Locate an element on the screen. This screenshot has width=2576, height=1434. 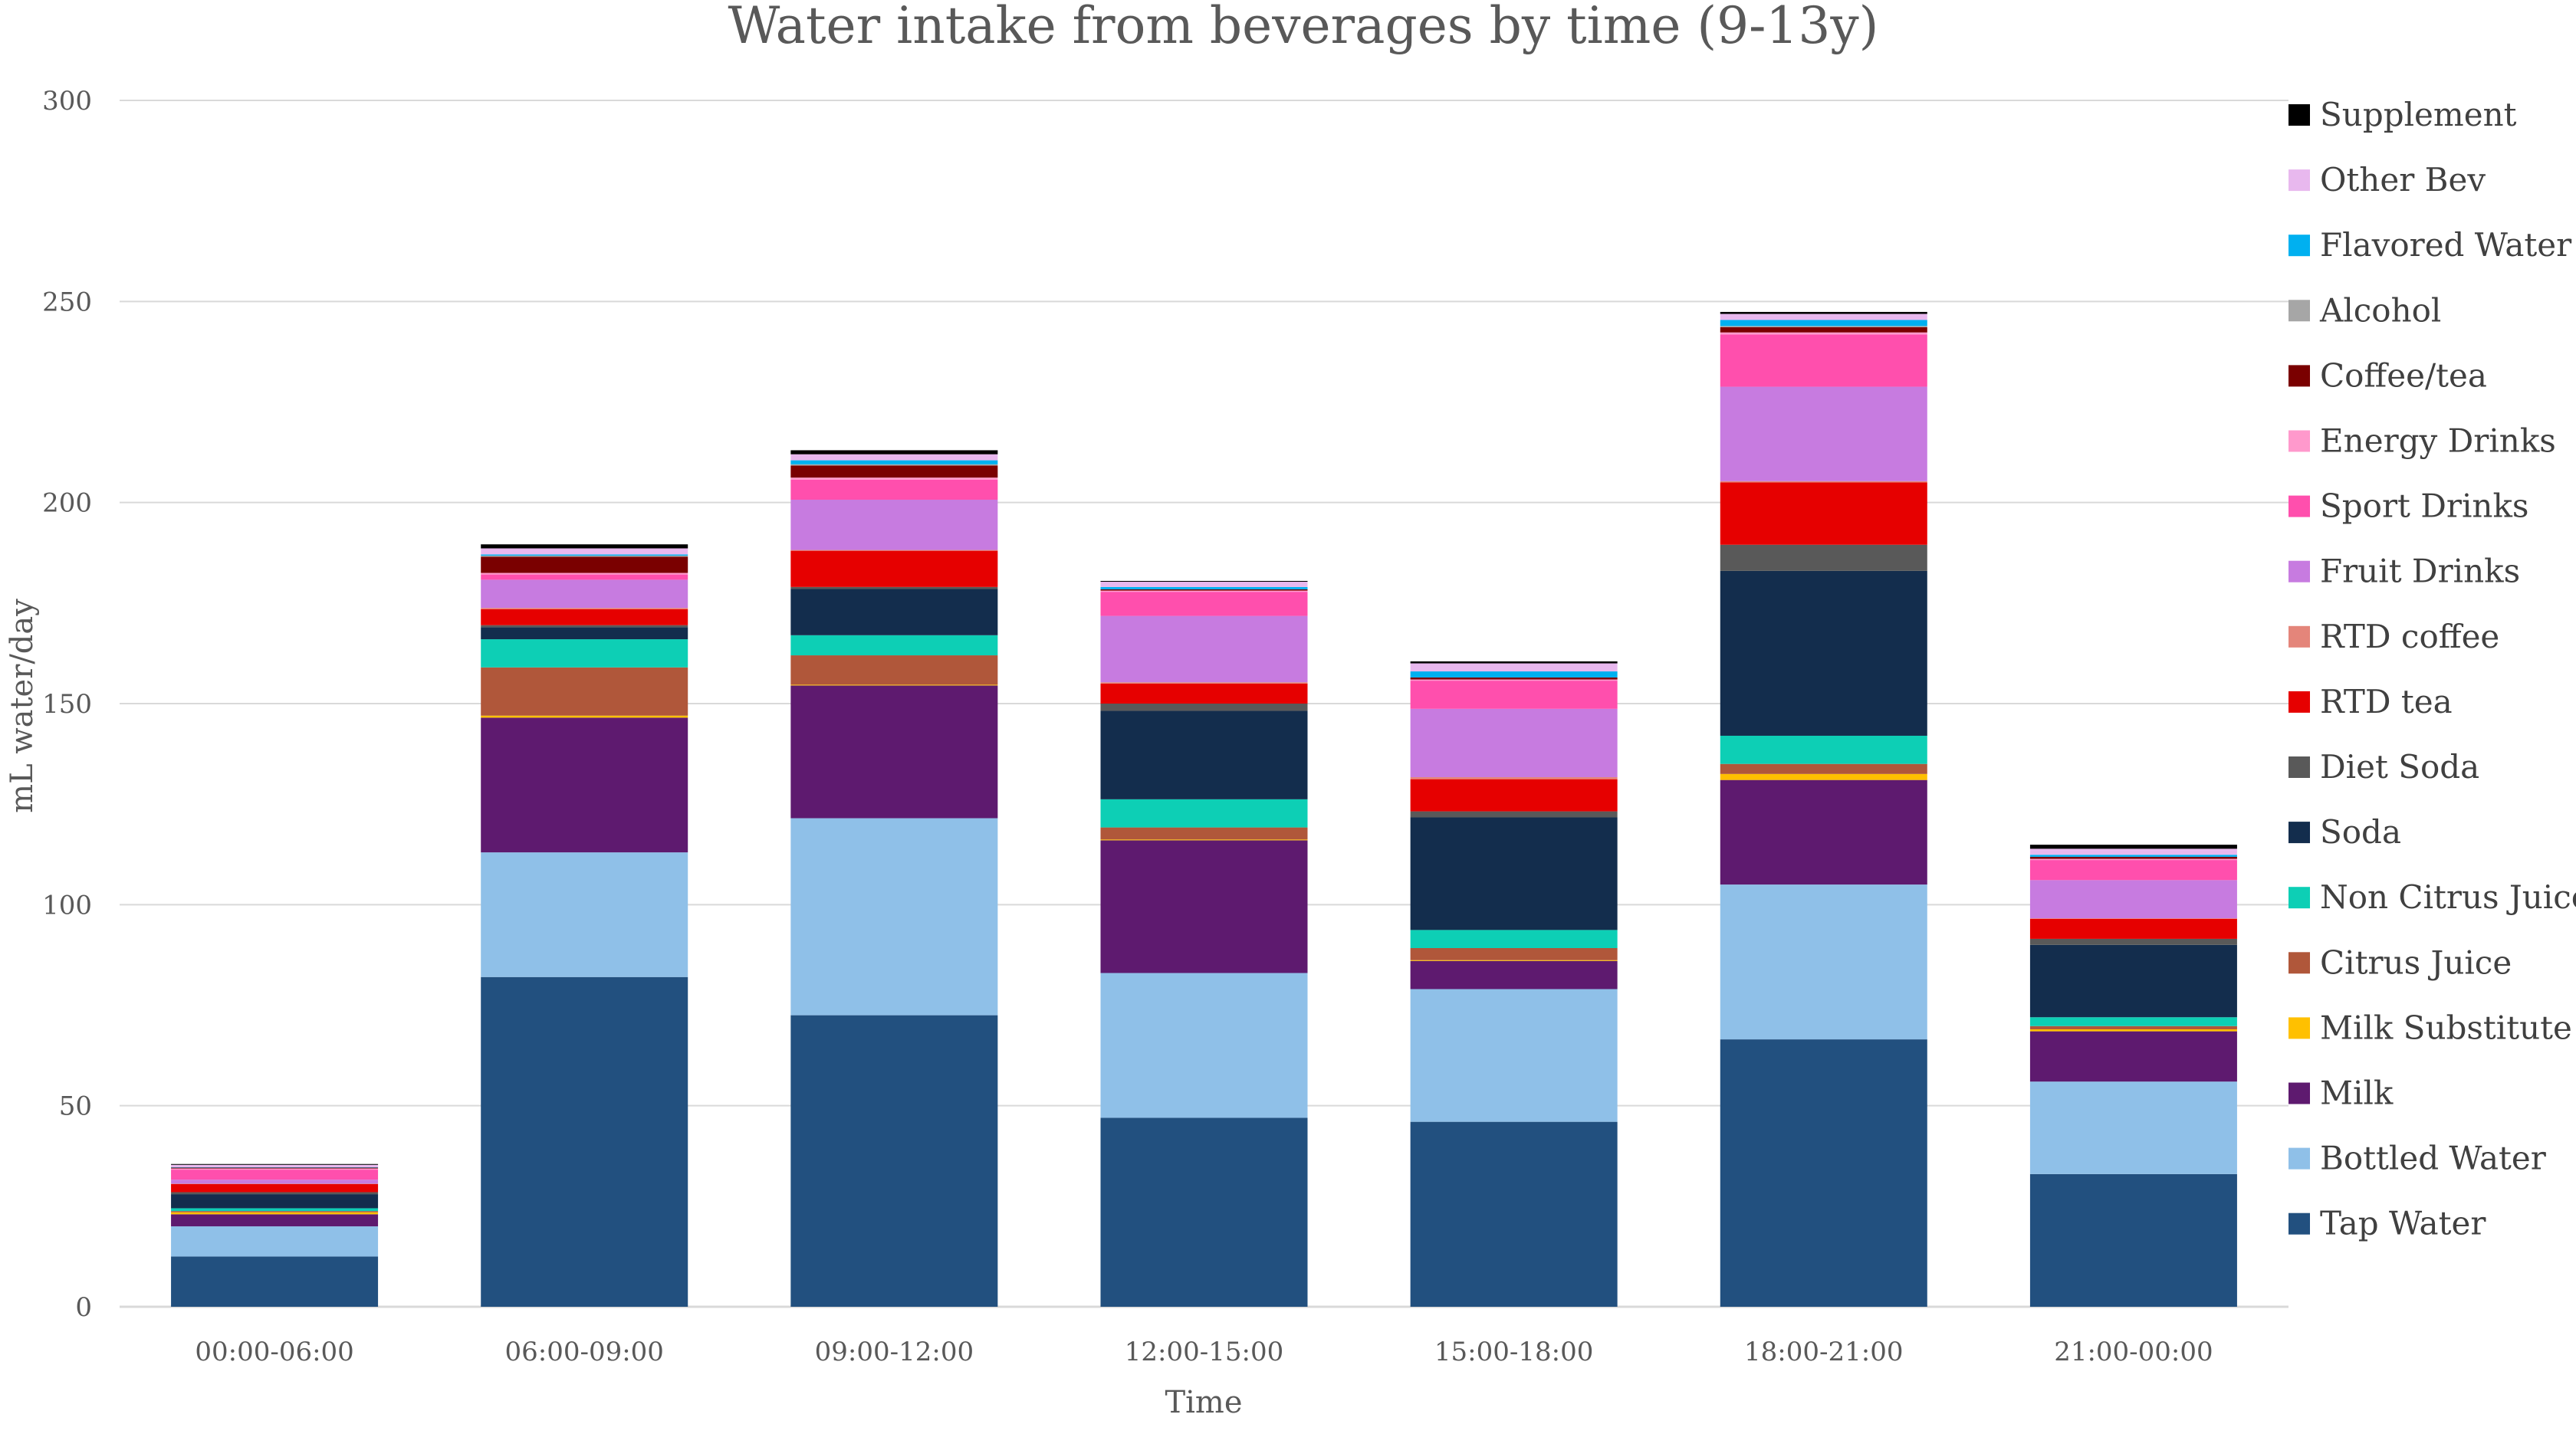
x-tick-label: 12:00-15:00 is located at coordinates (1204, 1352).